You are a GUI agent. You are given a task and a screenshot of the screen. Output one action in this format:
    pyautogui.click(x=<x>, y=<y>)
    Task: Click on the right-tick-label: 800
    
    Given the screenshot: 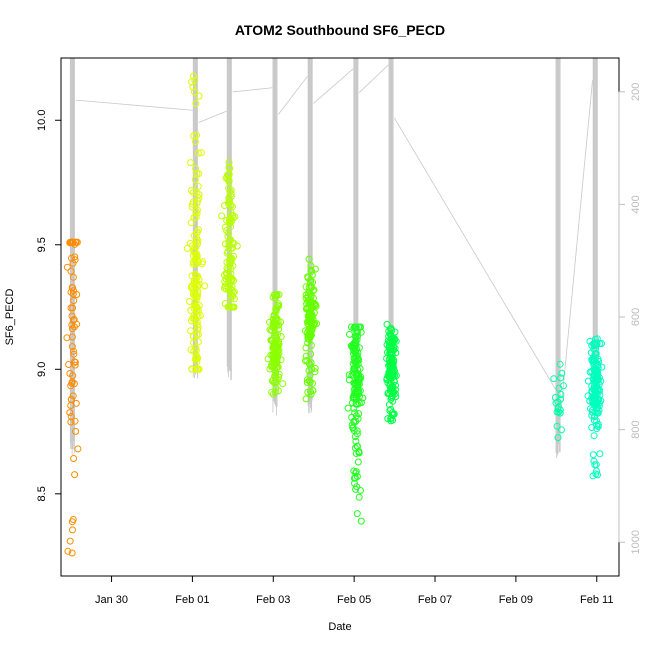 What is the action you would take?
    pyautogui.click(x=636, y=429)
    